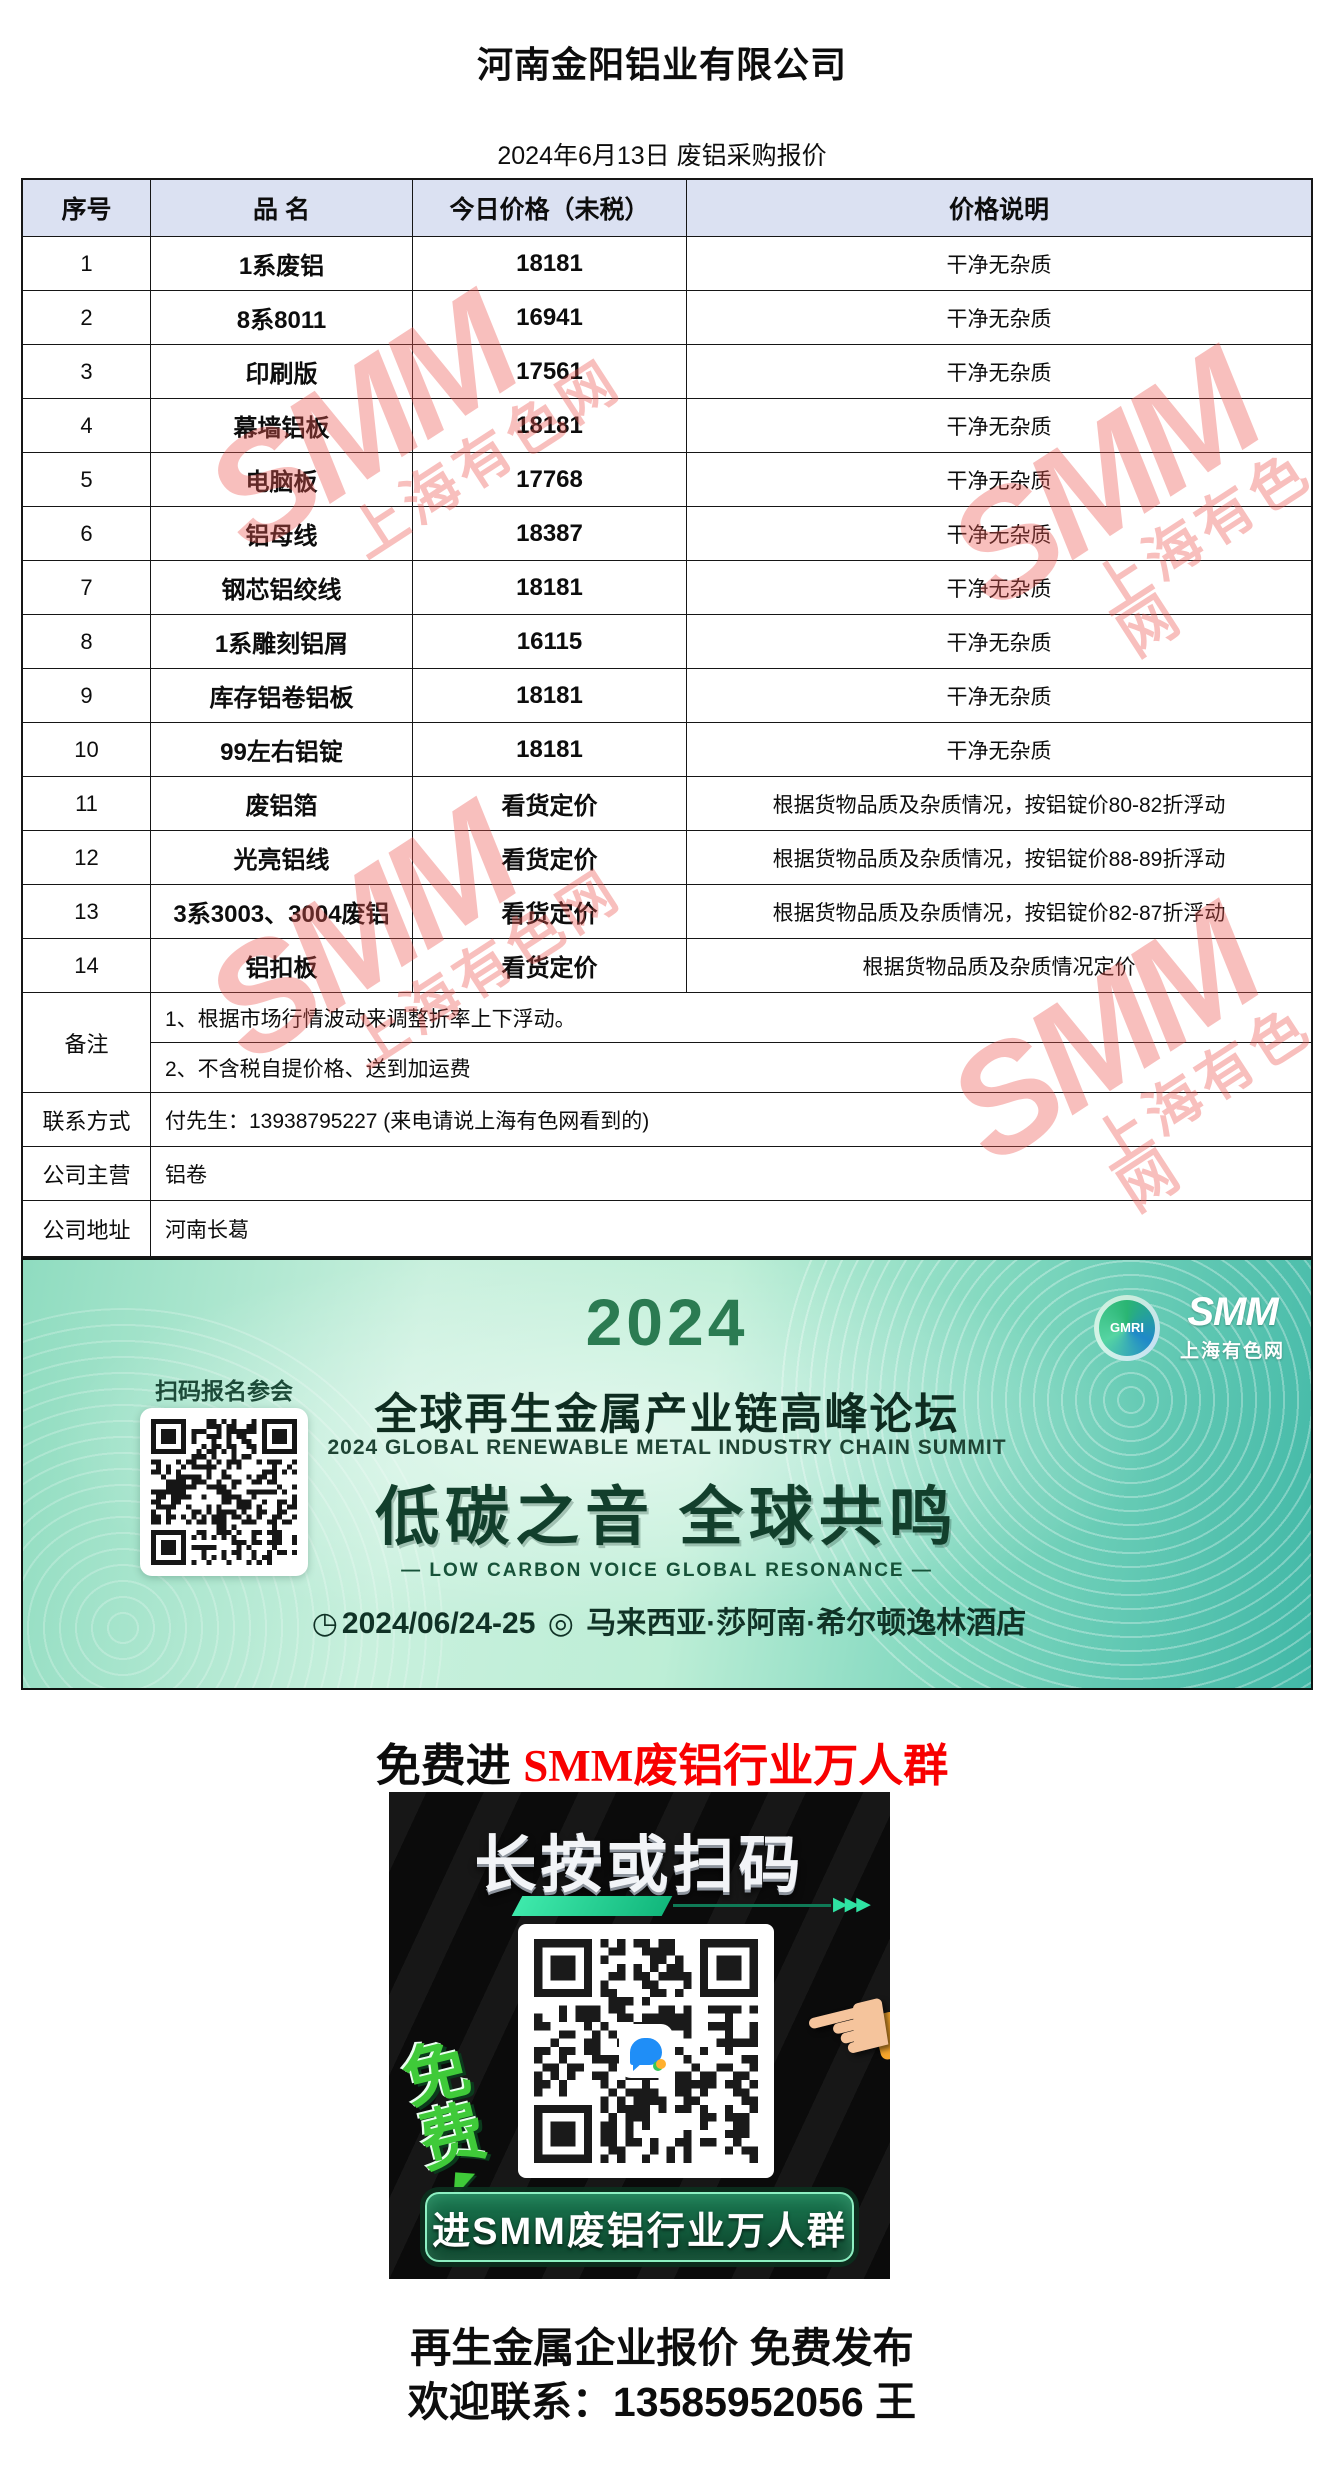 The width and height of the screenshot is (1324, 2478). I want to click on promo-headline-prefix: 免费进, so click(449, 1765).